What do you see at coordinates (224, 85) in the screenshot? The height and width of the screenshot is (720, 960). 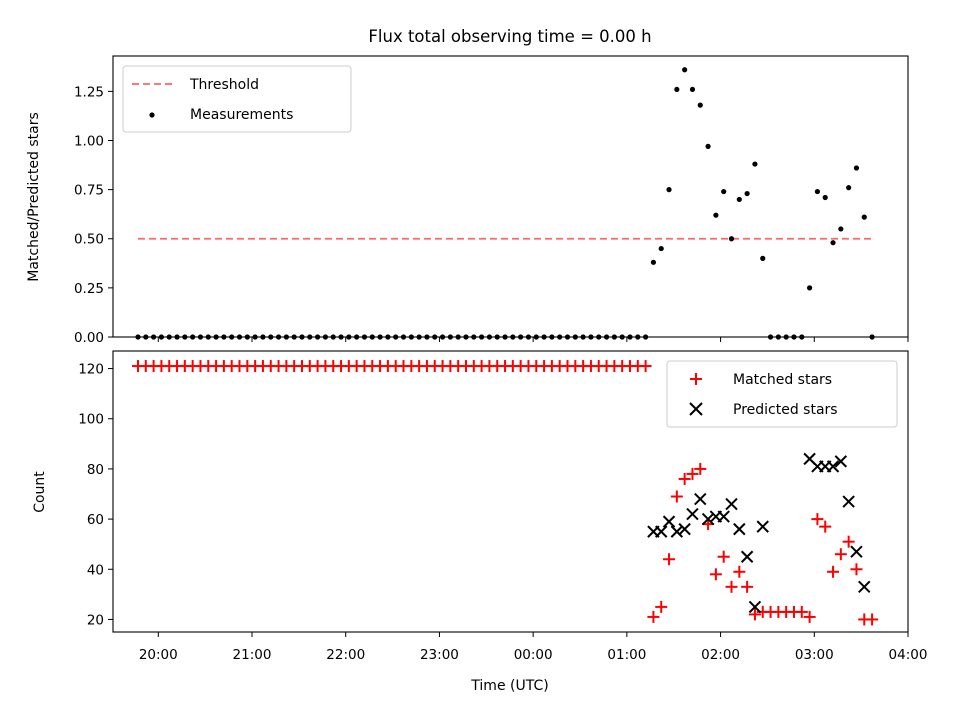 I see `legend-threshold-label: Threshold` at bounding box center [224, 85].